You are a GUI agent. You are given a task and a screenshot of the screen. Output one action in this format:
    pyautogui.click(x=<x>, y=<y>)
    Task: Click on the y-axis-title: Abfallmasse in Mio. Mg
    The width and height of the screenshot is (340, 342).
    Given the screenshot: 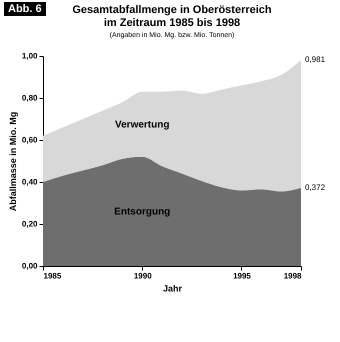 What is the action you would take?
    pyautogui.click(x=13, y=162)
    